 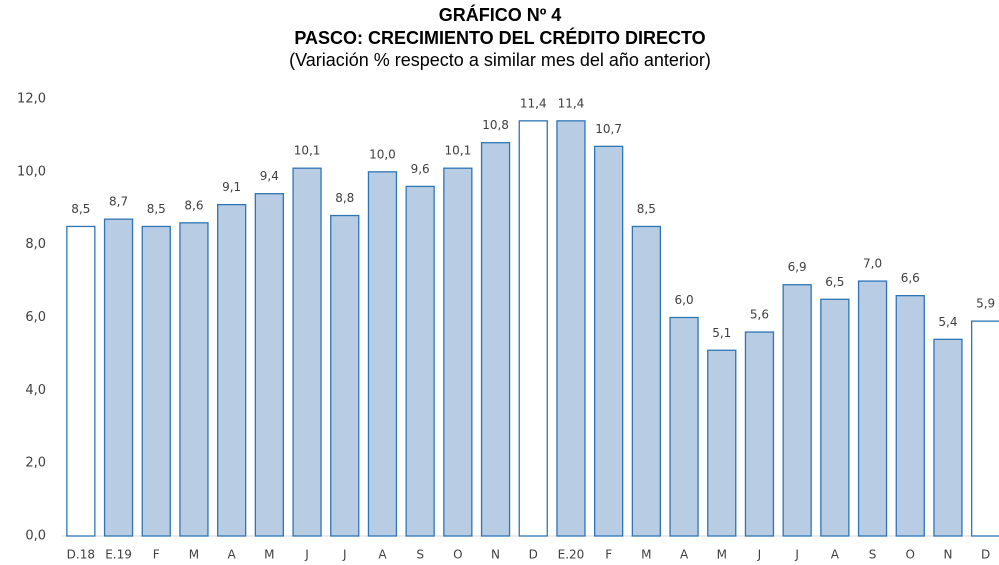 What do you see at coordinates (344, 198) in the screenshot?
I see `value-label: 8,8` at bounding box center [344, 198].